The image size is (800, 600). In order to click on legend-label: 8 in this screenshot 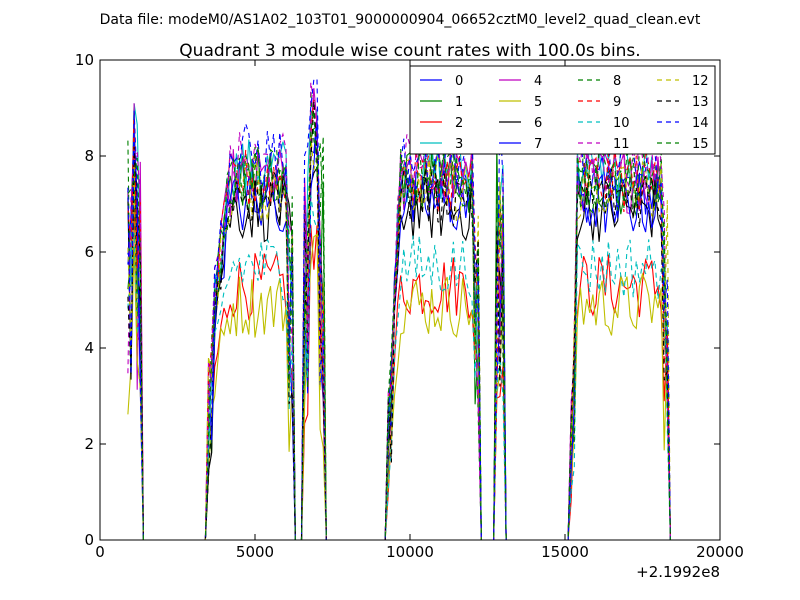, I will do `click(617, 81)`.